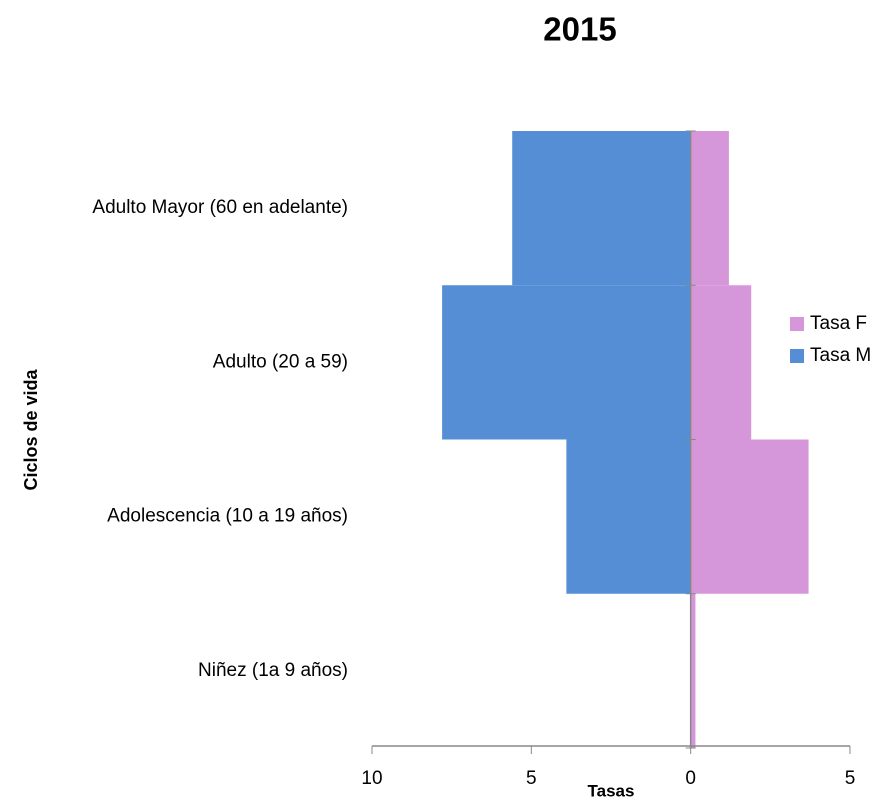 The height and width of the screenshot is (803, 893). Describe the element at coordinates (280, 361) in the screenshot. I see `y-tick-label: Adulto (20 a 59)` at that location.